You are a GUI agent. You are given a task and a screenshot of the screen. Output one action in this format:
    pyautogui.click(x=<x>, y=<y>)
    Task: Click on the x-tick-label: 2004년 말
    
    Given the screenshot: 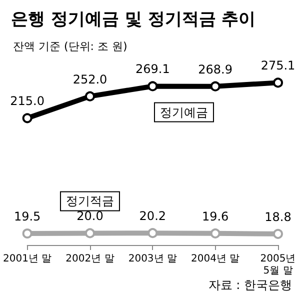 What is the action you would take?
    pyautogui.click(x=215, y=259)
    